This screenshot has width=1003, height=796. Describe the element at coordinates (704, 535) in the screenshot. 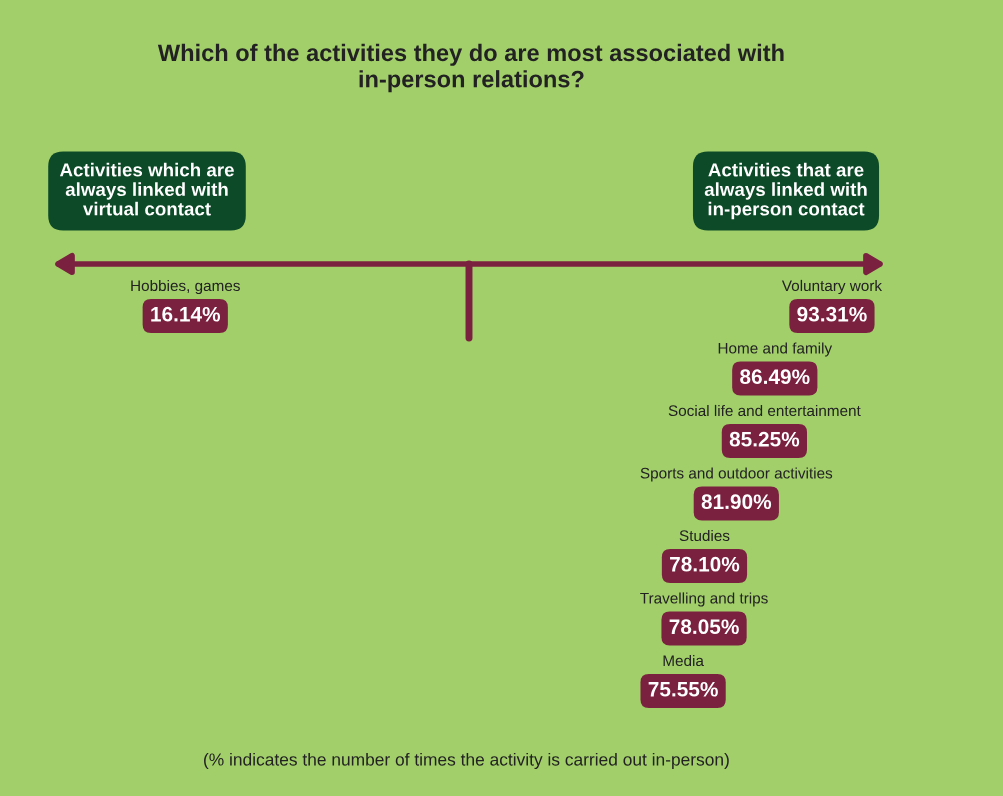

I see `category-label: Studies` at that location.